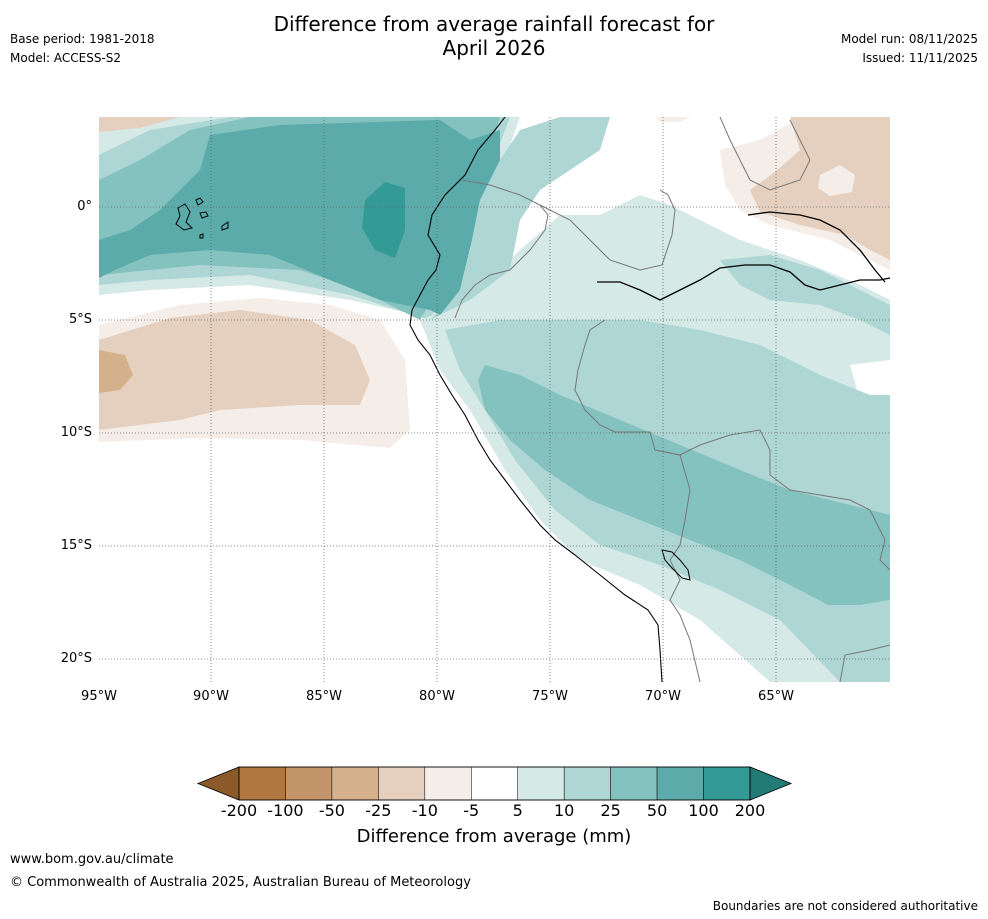 The width and height of the screenshot is (988, 919). I want to click on base-period: Base period: 1981-2018, so click(82, 39).